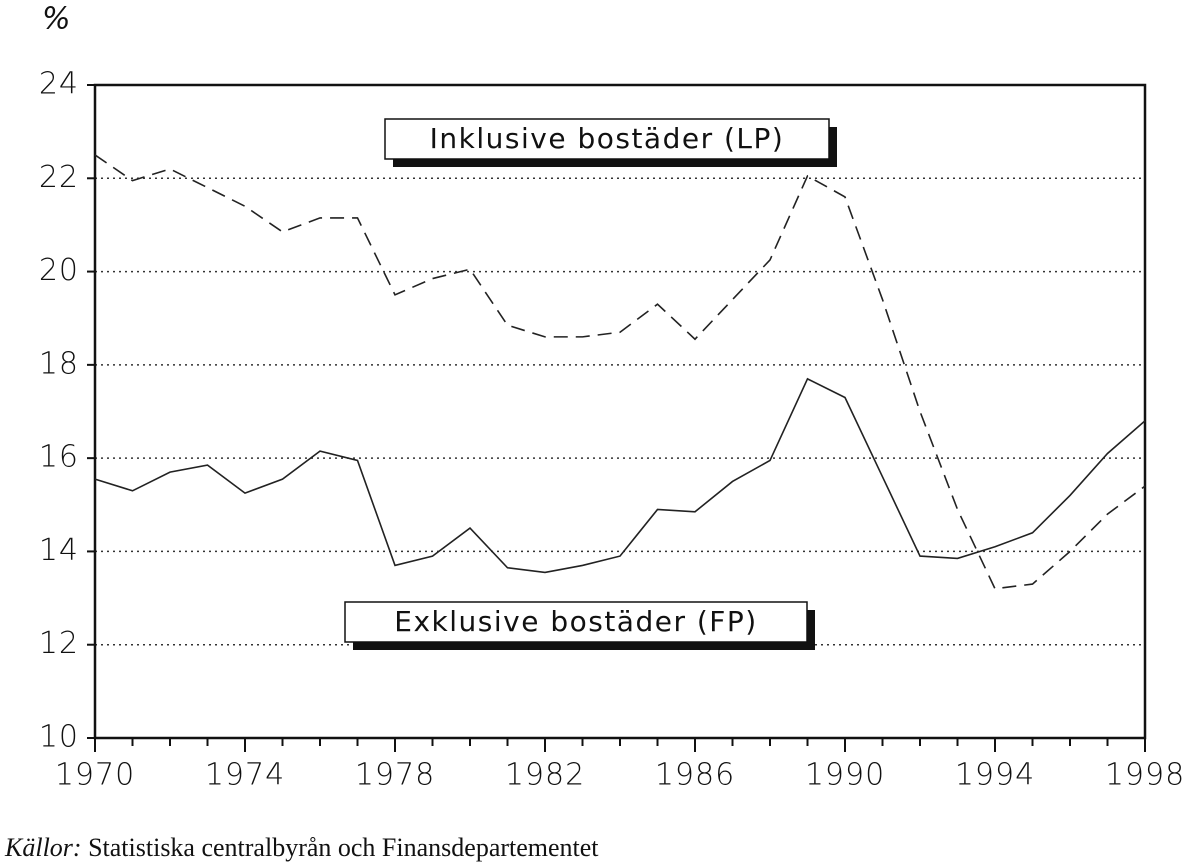 The height and width of the screenshot is (868, 1189). Describe the element at coordinates (845, 775) in the screenshot. I see `x-tick-label: 1990` at that location.